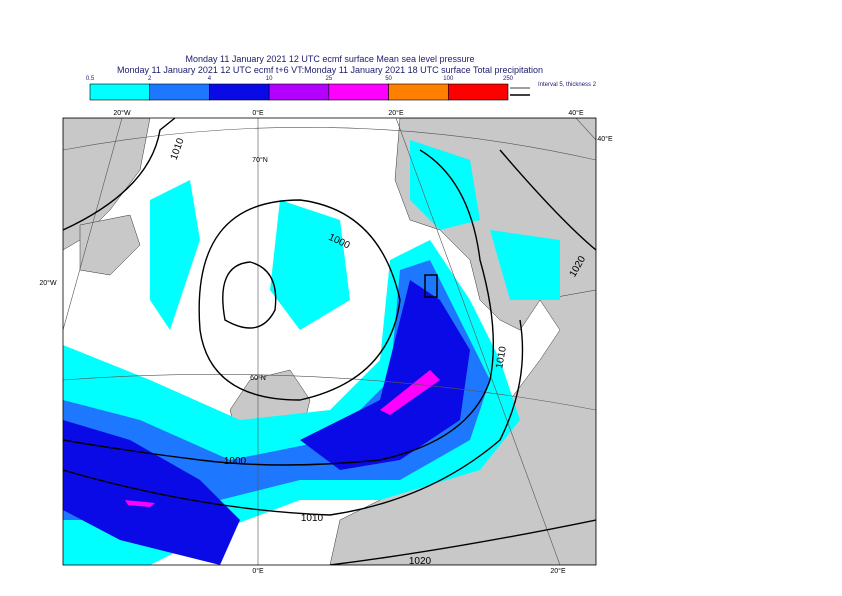 Image resolution: width=842 pixels, height=596 pixels. Describe the element at coordinates (122, 113) in the screenshot. I see `lon-label: 20°W` at that location.